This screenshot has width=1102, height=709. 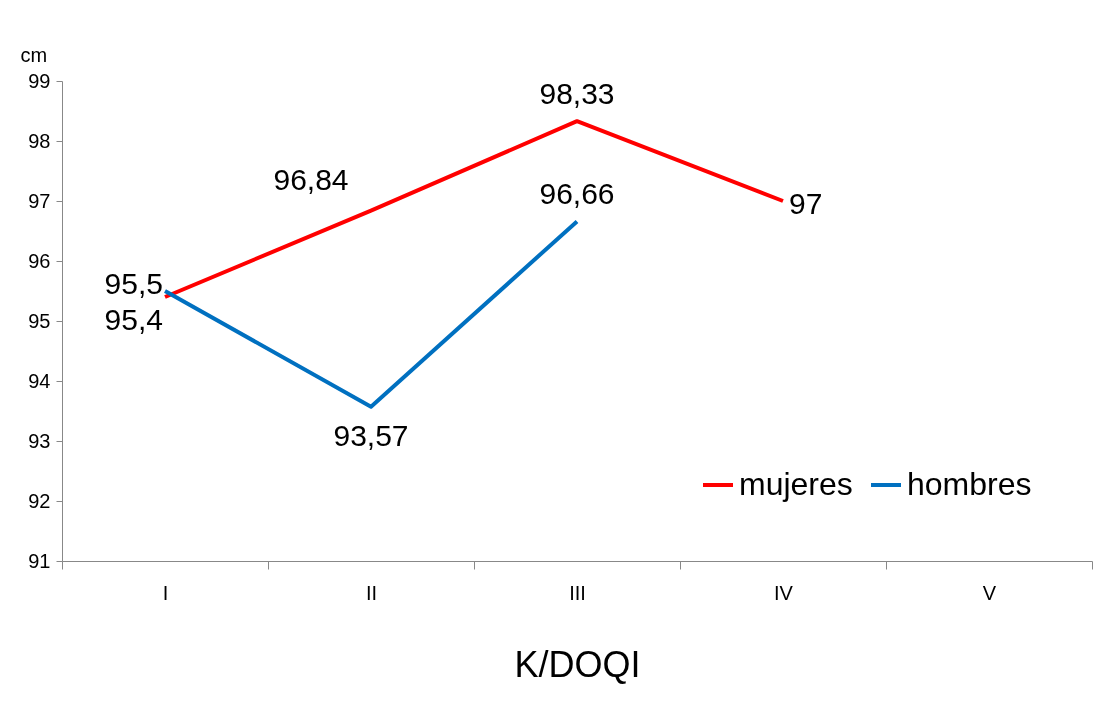 What do you see at coordinates (989, 592) in the screenshot?
I see `x-tick-label: V` at bounding box center [989, 592].